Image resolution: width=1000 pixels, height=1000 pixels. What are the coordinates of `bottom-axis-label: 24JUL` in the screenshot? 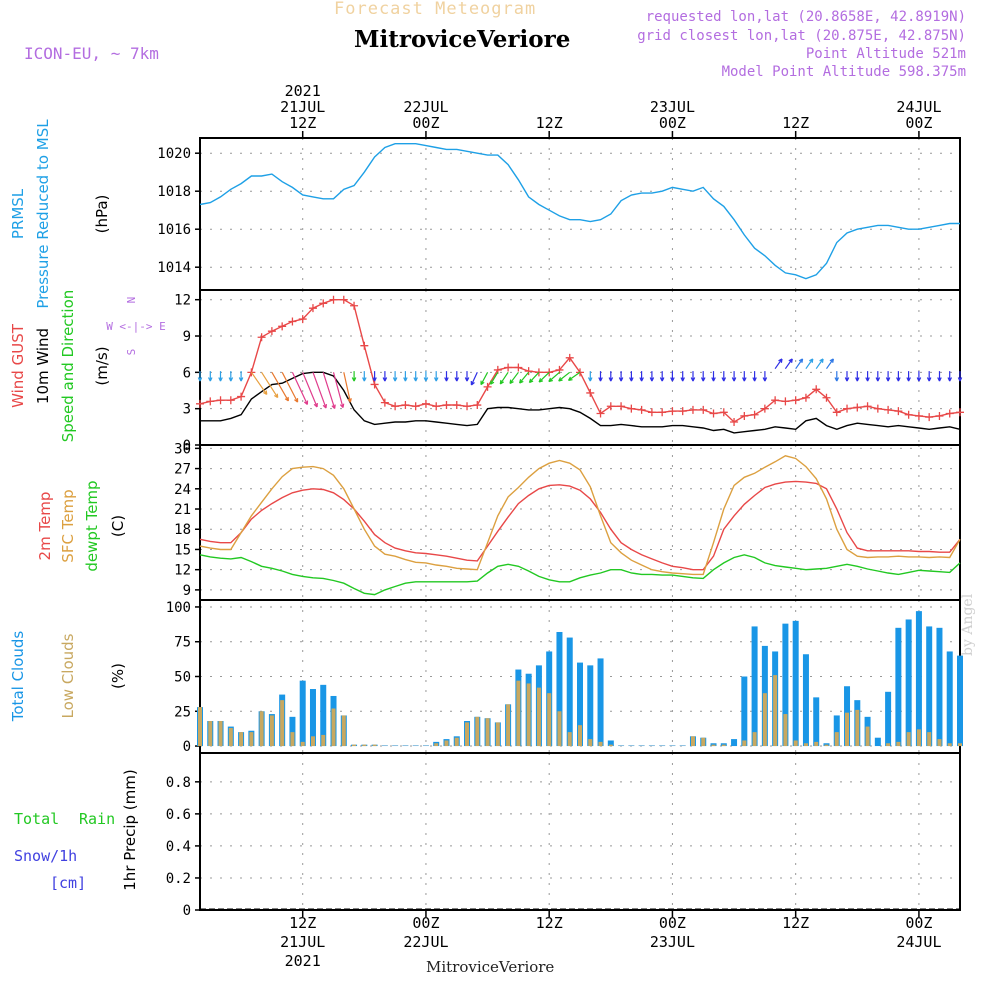 It's located at (918, 942).